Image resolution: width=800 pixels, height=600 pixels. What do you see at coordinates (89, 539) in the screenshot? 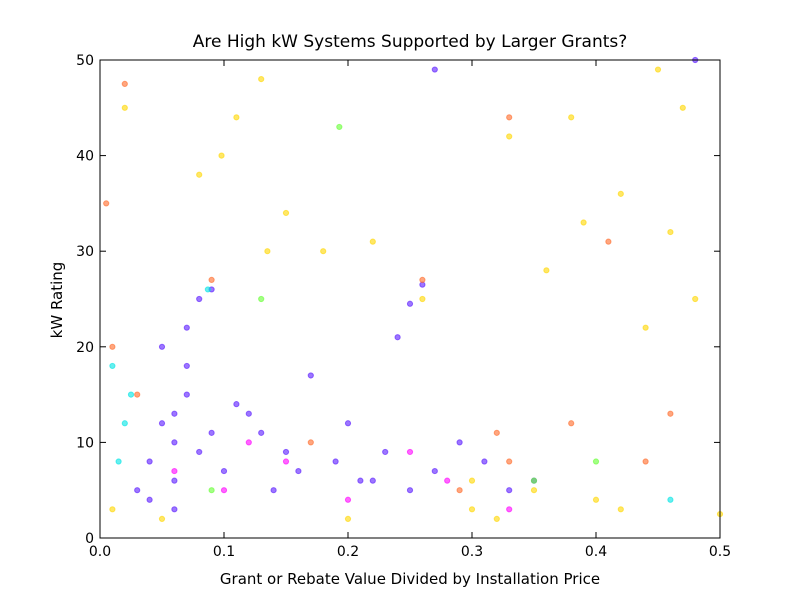
I see `y-tick-label: 0` at bounding box center [89, 539].